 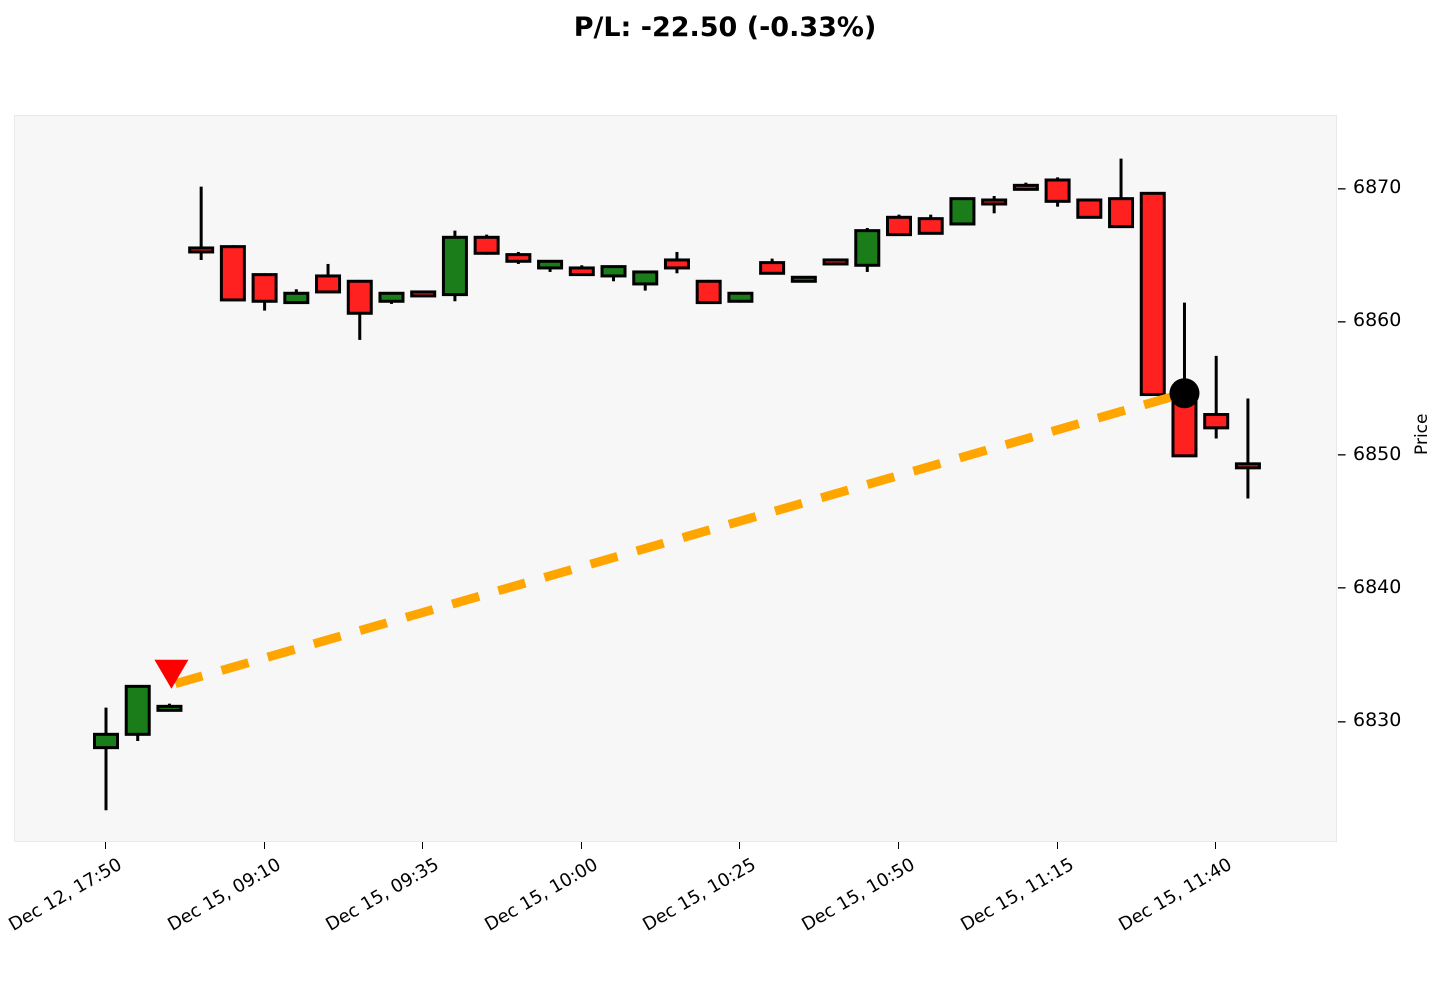 I want to click on x-axis-tick-label: Dec 15, 10:25, so click(x=699, y=895).